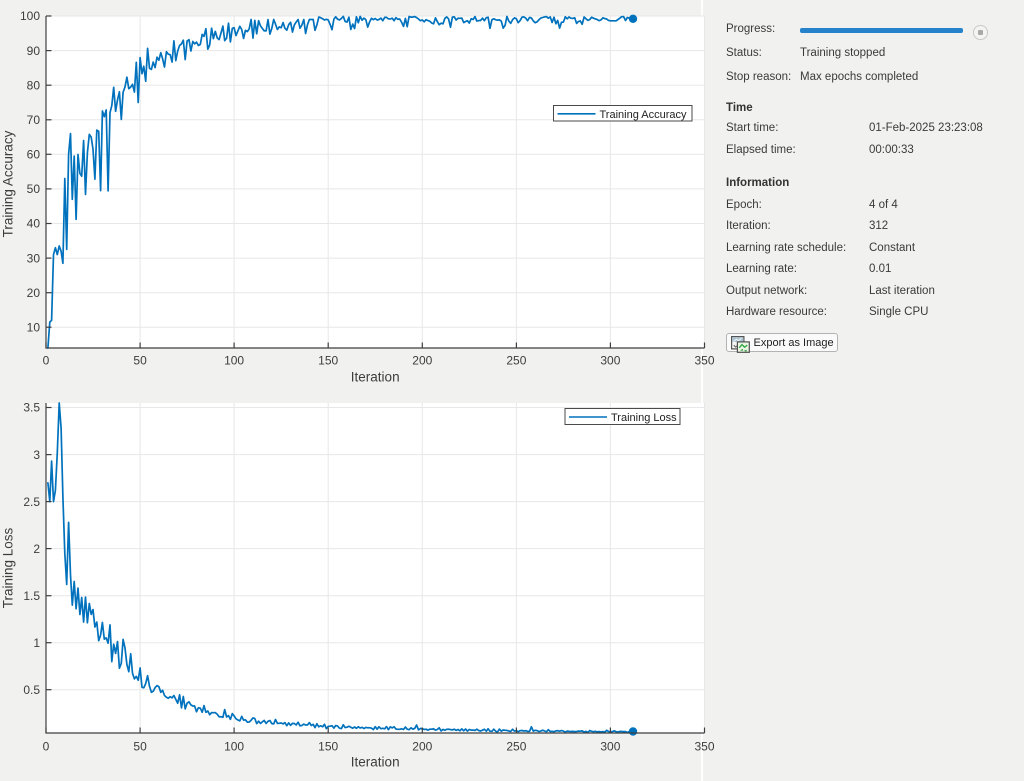  What do you see at coordinates (31, 408) in the screenshot?
I see `svg-text: 3.5` at bounding box center [31, 408].